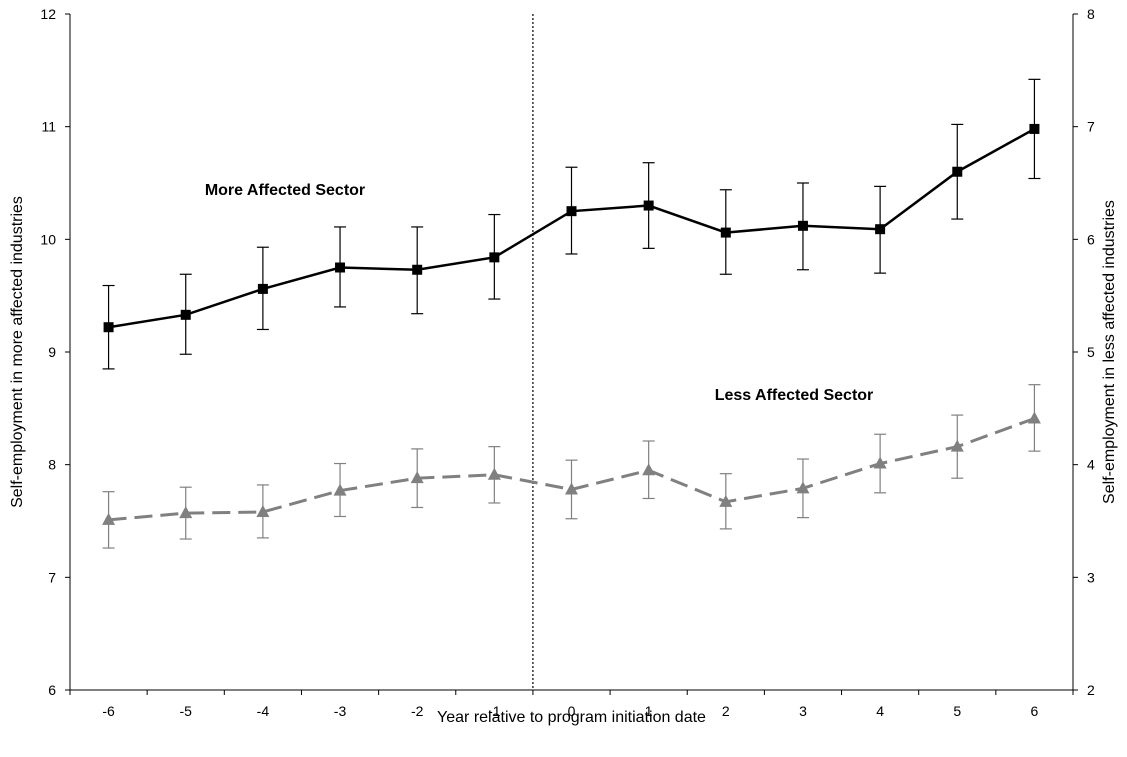 The image size is (1127, 757). Describe the element at coordinates (649, 711) in the screenshot. I see `x-tick-label: 1` at that location.